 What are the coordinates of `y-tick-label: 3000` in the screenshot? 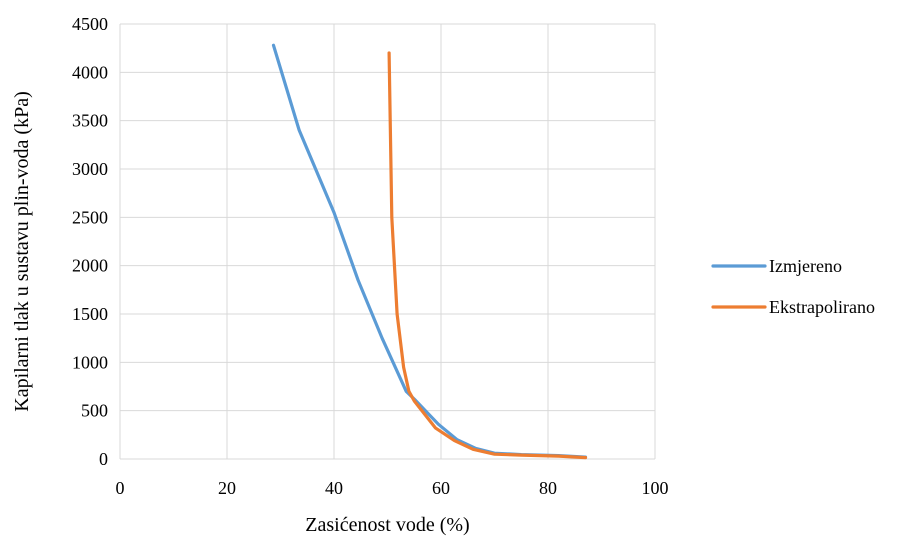 It's located at (90, 169).